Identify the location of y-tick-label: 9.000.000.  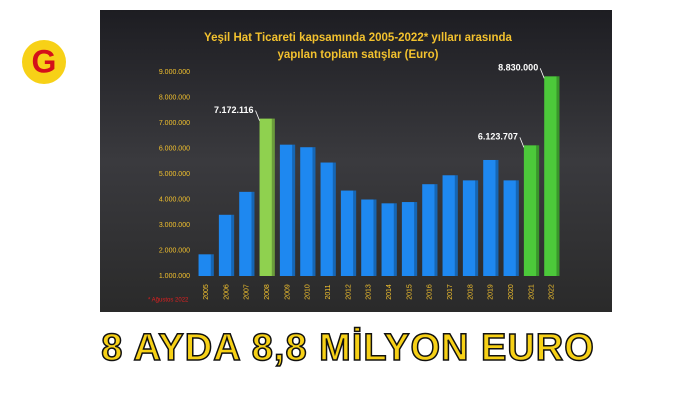
(174, 72).